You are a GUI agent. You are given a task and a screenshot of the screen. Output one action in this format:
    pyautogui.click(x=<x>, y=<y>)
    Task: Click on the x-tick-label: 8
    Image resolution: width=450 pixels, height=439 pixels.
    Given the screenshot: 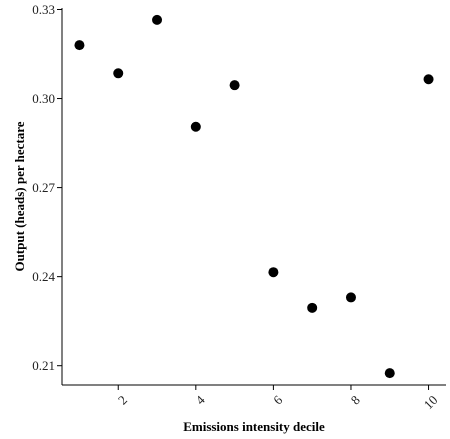 What is the action you would take?
    pyautogui.click(x=355, y=399)
    